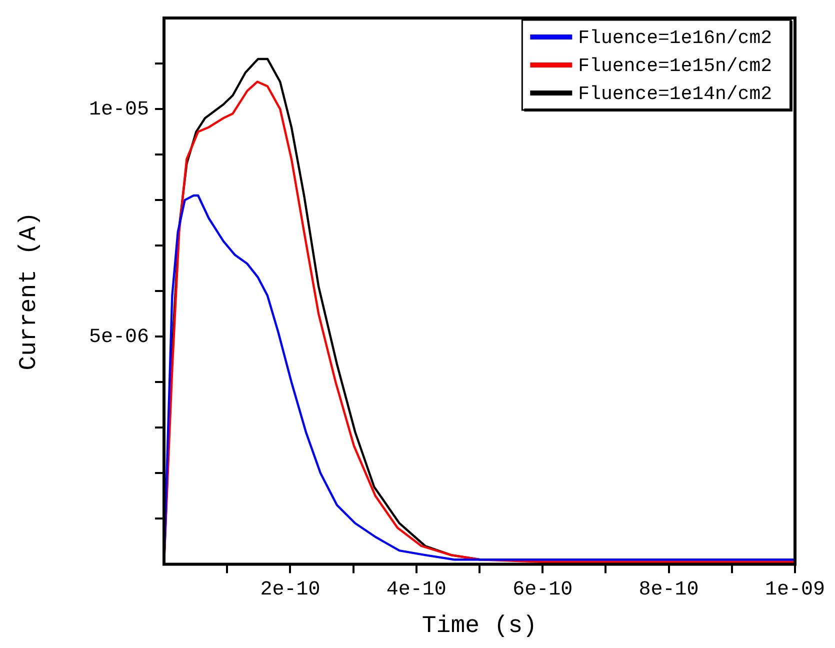  I want to click on y-tick-label: 1e-05, so click(118, 110).